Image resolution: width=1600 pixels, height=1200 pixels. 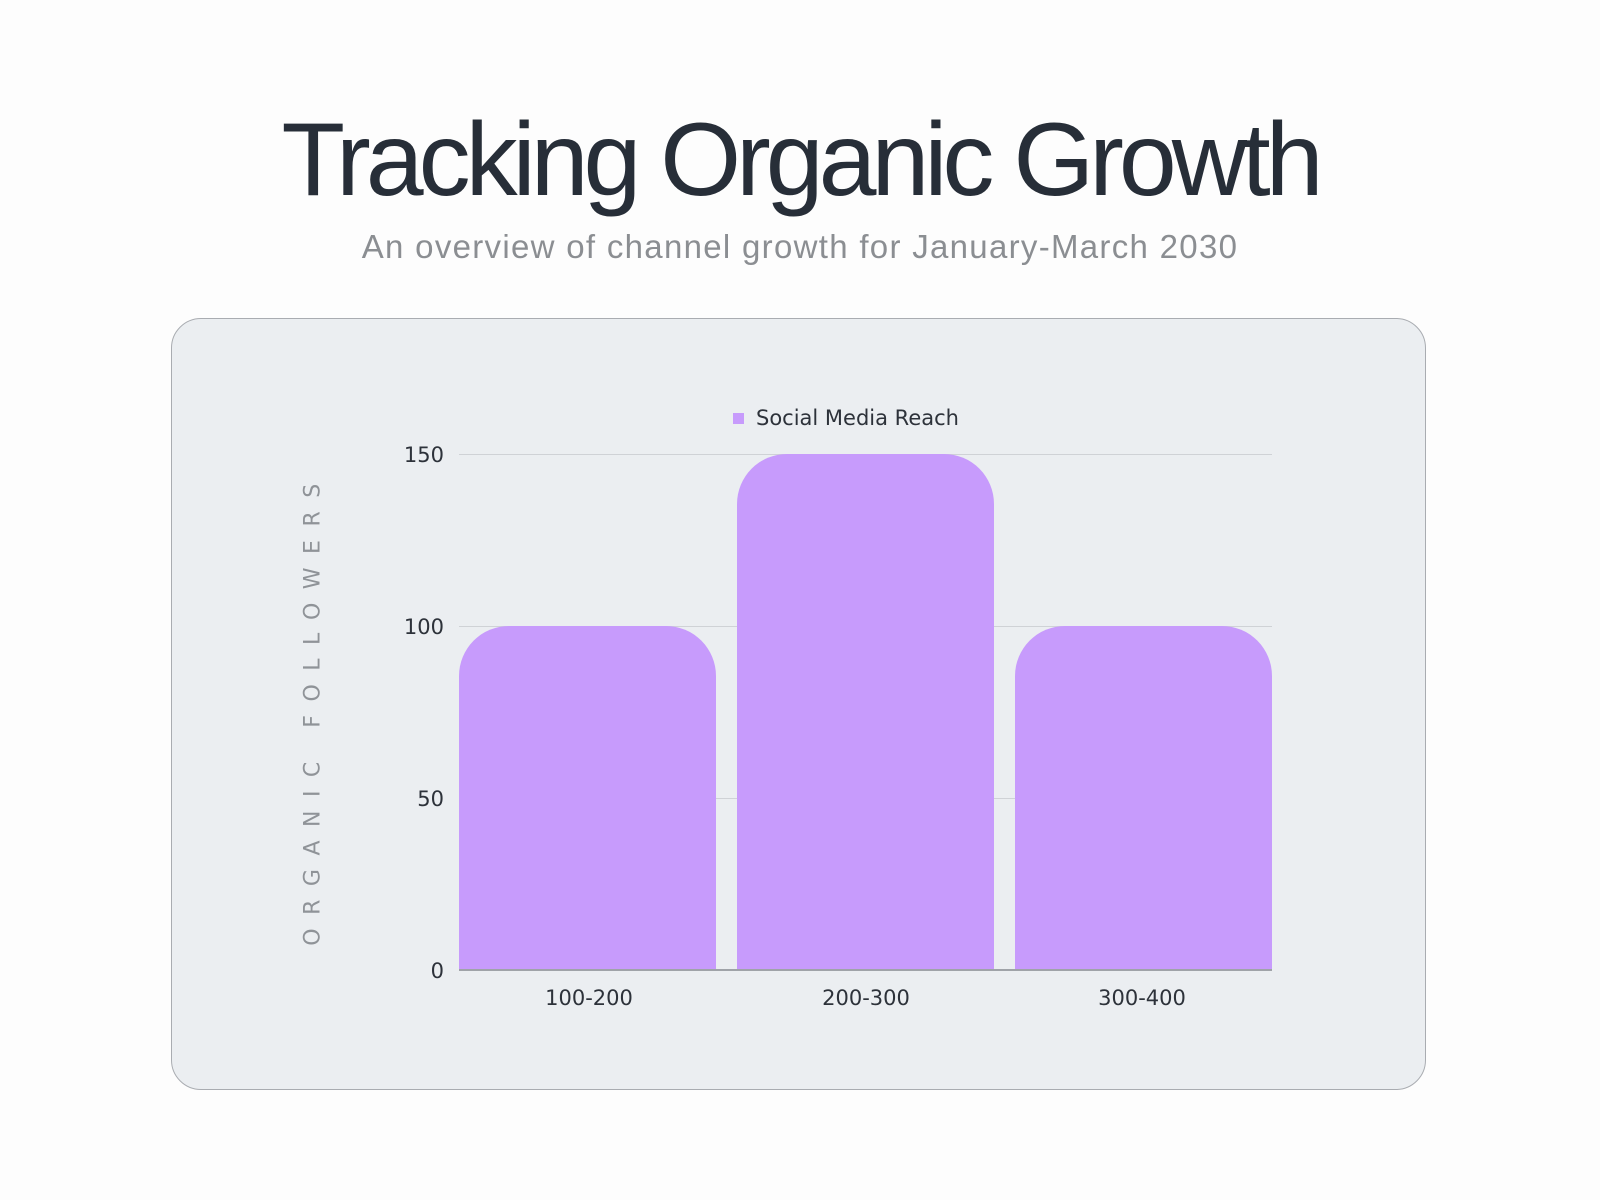 What do you see at coordinates (589, 998) in the screenshot?
I see `x-tick-100-200: 100-200` at bounding box center [589, 998].